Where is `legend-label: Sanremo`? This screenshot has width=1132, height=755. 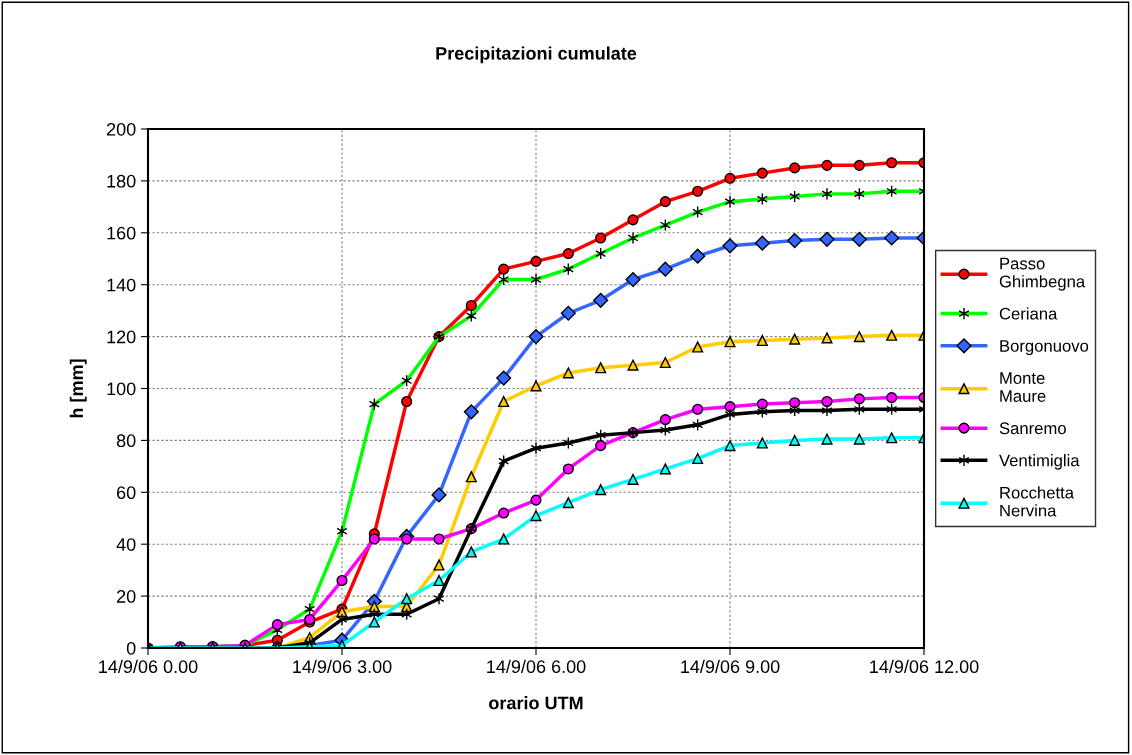 legend-label: Sanremo is located at coordinates (1032, 428).